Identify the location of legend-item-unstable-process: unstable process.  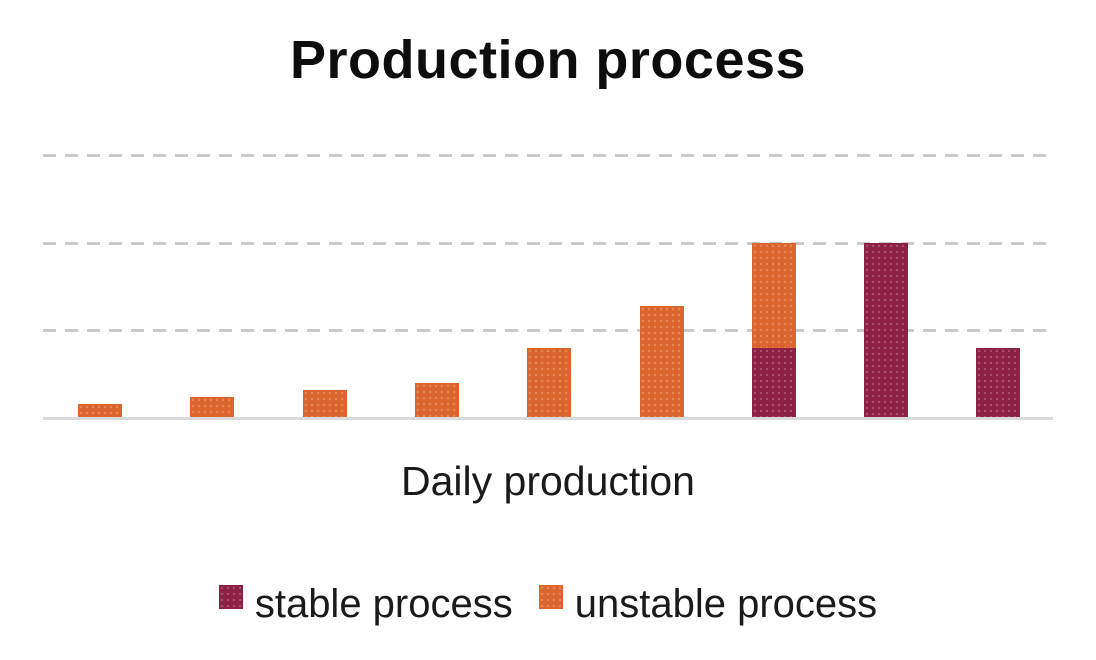
(708, 604).